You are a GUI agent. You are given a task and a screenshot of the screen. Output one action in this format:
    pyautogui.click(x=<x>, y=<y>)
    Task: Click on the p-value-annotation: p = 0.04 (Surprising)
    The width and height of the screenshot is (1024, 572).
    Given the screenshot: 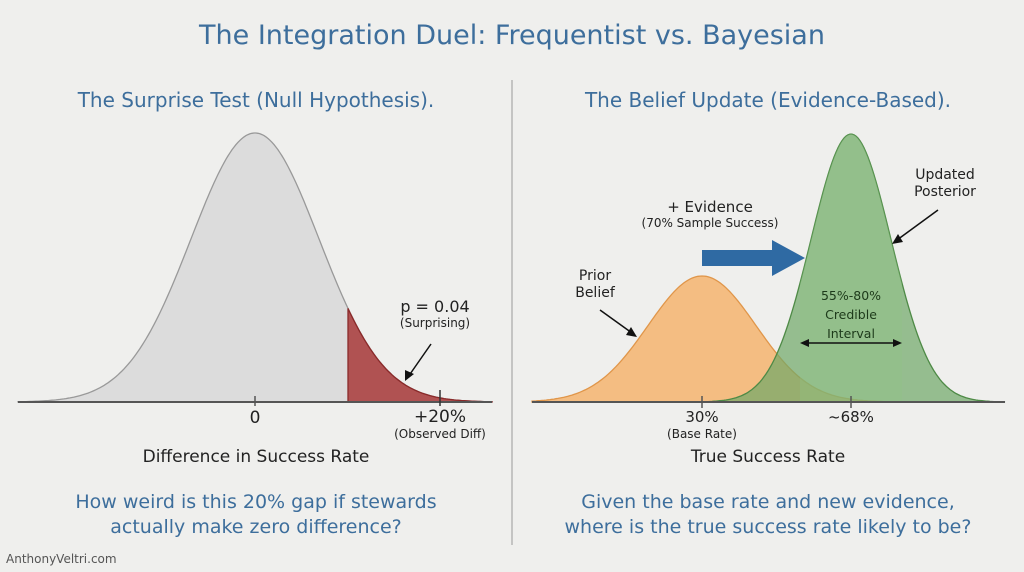 What is the action you would take?
    pyautogui.click(x=435, y=313)
    